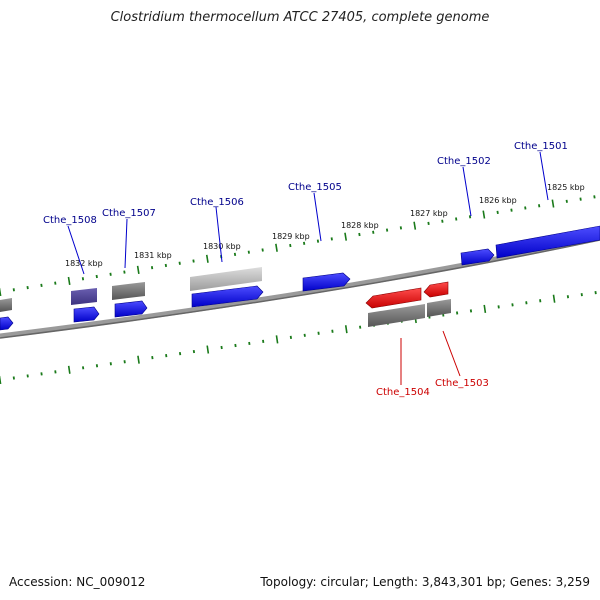  Describe the element at coordinates (462, 383) in the screenshot. I see `gene-label-cthe-1503: Cthe_1503` at that location.